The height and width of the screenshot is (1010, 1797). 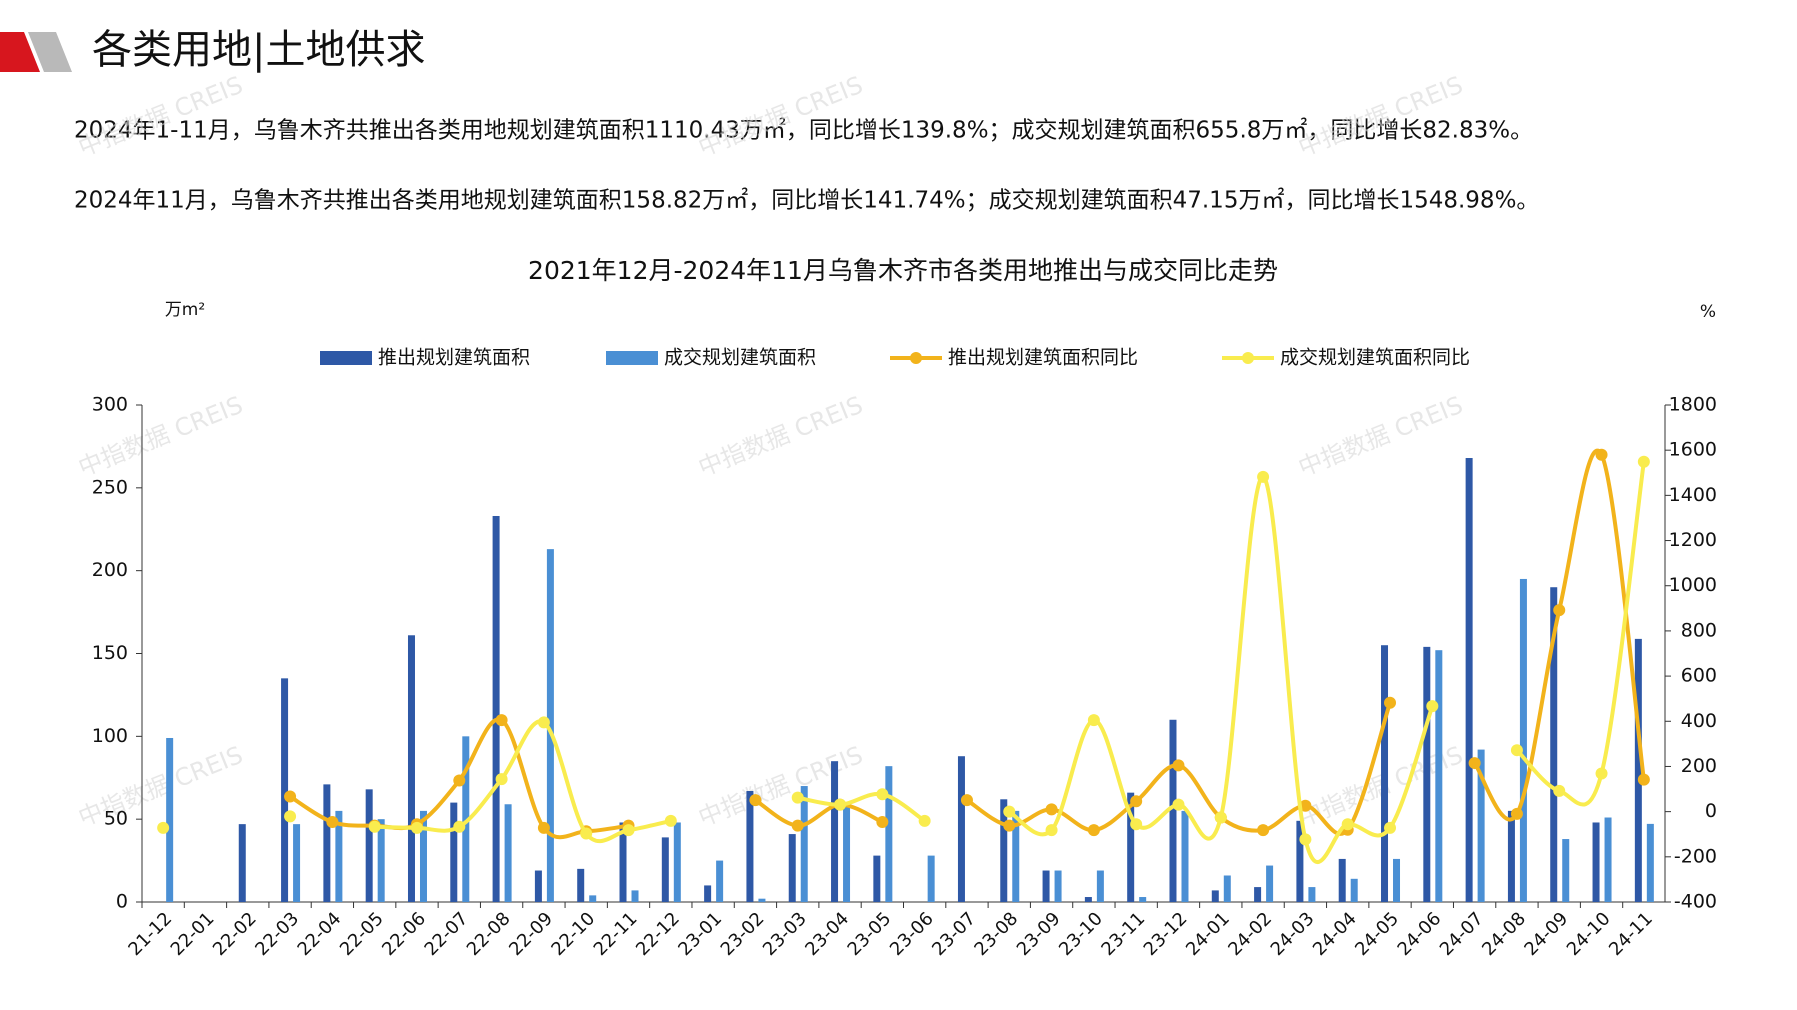 What do you see at coordinates (903, 270) in the screenshot?
I see `chart-title: 2021年12月-2024年11月乌鲁木齐市各类用地推出与成交同比走势` at bounding box center [903, 270].